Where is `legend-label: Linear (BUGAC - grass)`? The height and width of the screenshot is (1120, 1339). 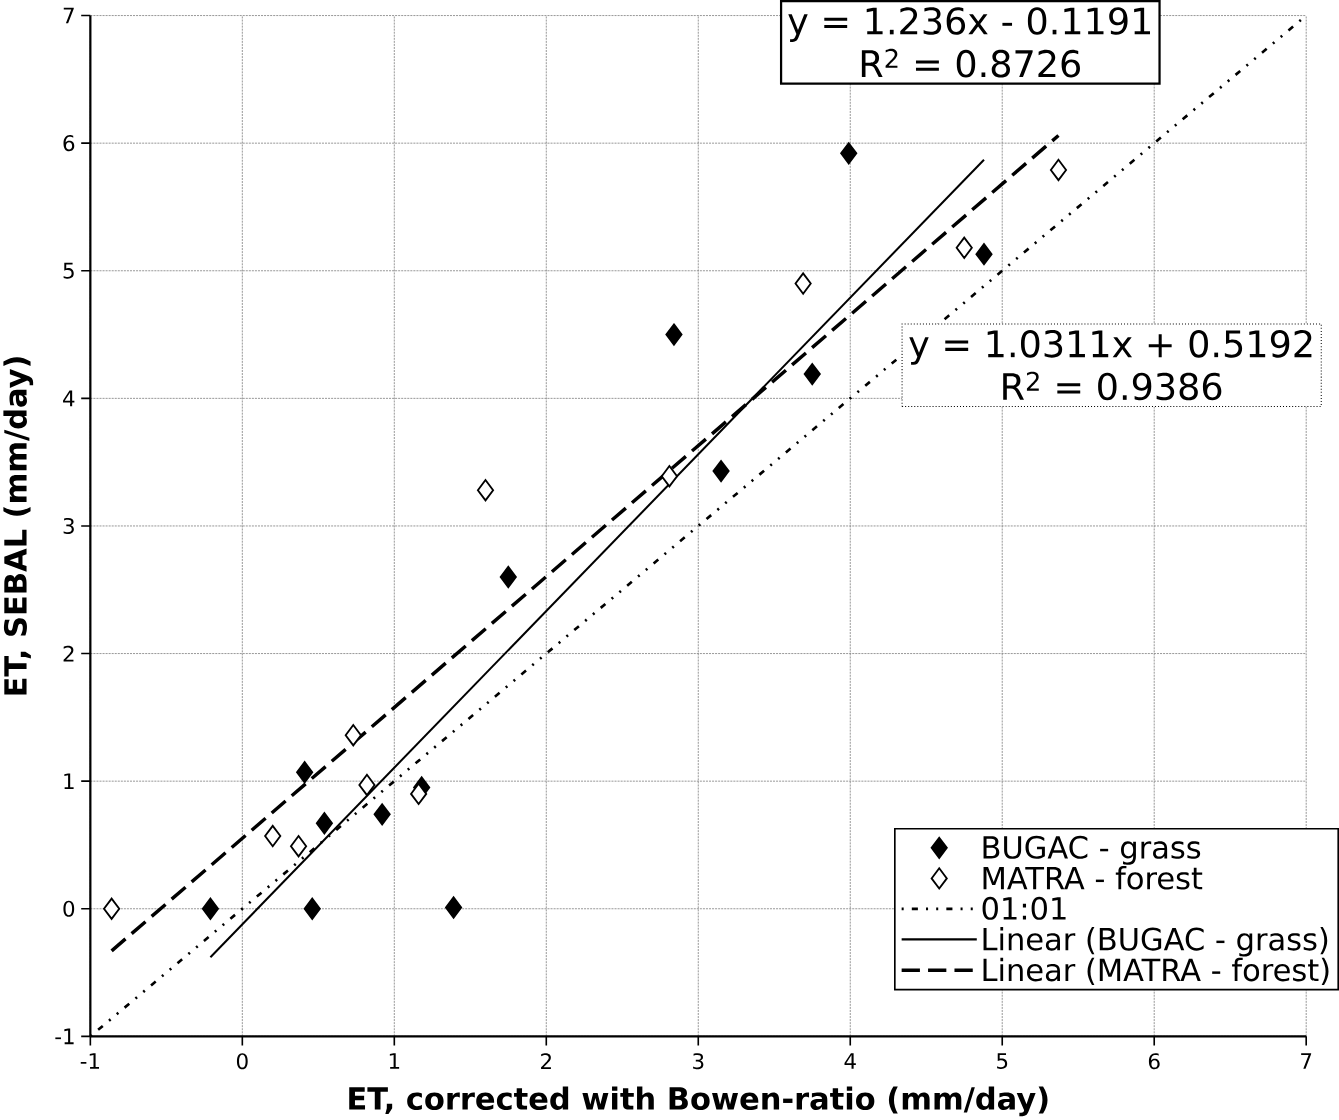 legend-label: Linear (BUGAC - grass) is located at coordinates (1155, 942).